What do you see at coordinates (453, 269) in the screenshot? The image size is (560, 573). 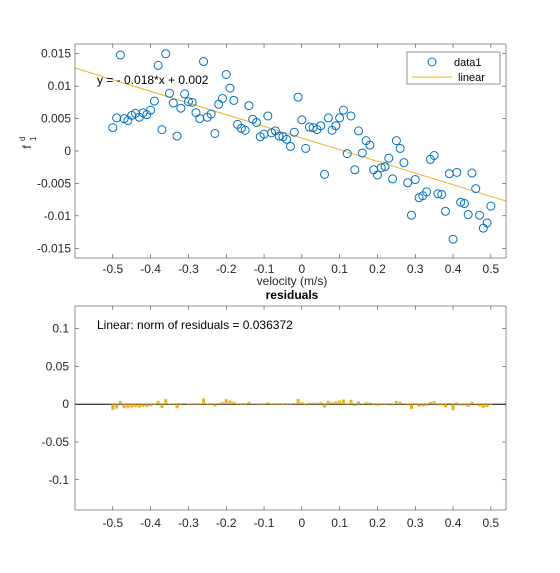 I see `x-tick-label: 0.4` at bounding box center [453, 269].